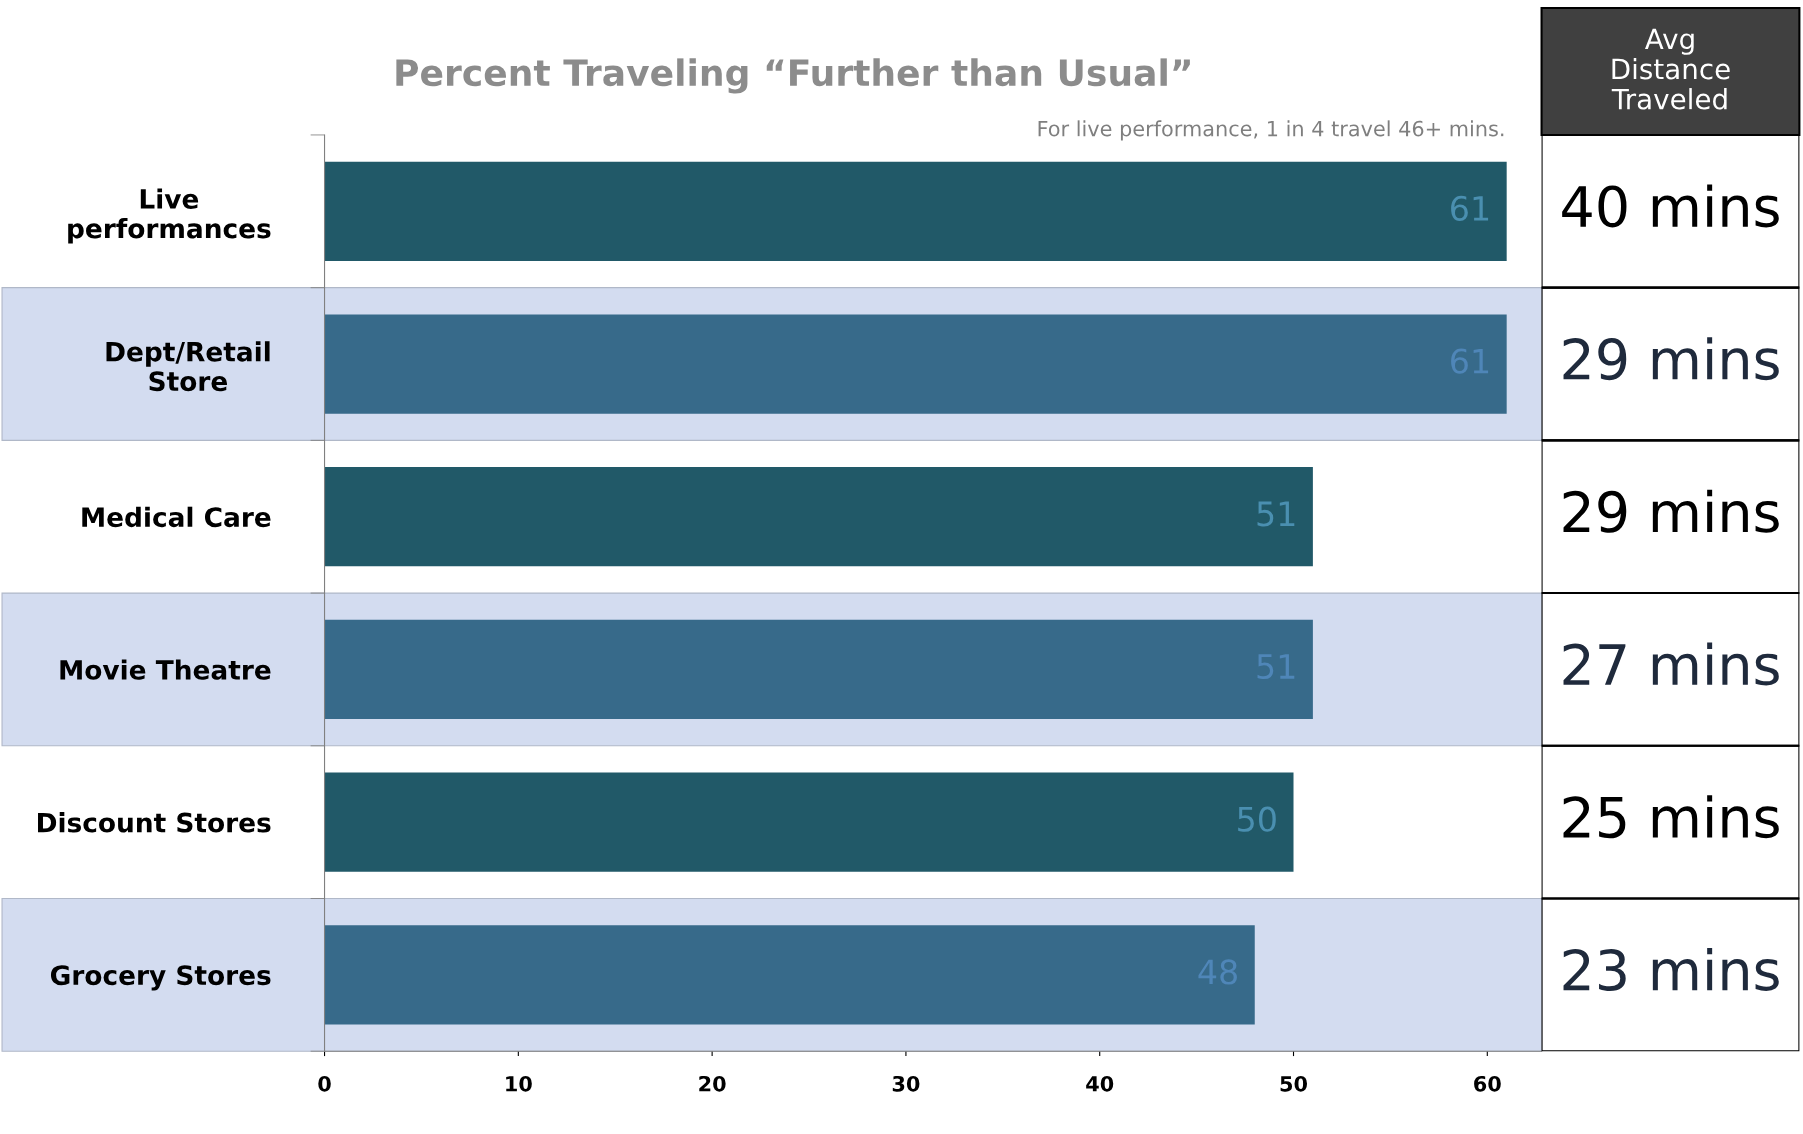 This screenshot has height=1134, width=1803. I want to click on y-tick-label: Movie Theatre, so click(165, 669).